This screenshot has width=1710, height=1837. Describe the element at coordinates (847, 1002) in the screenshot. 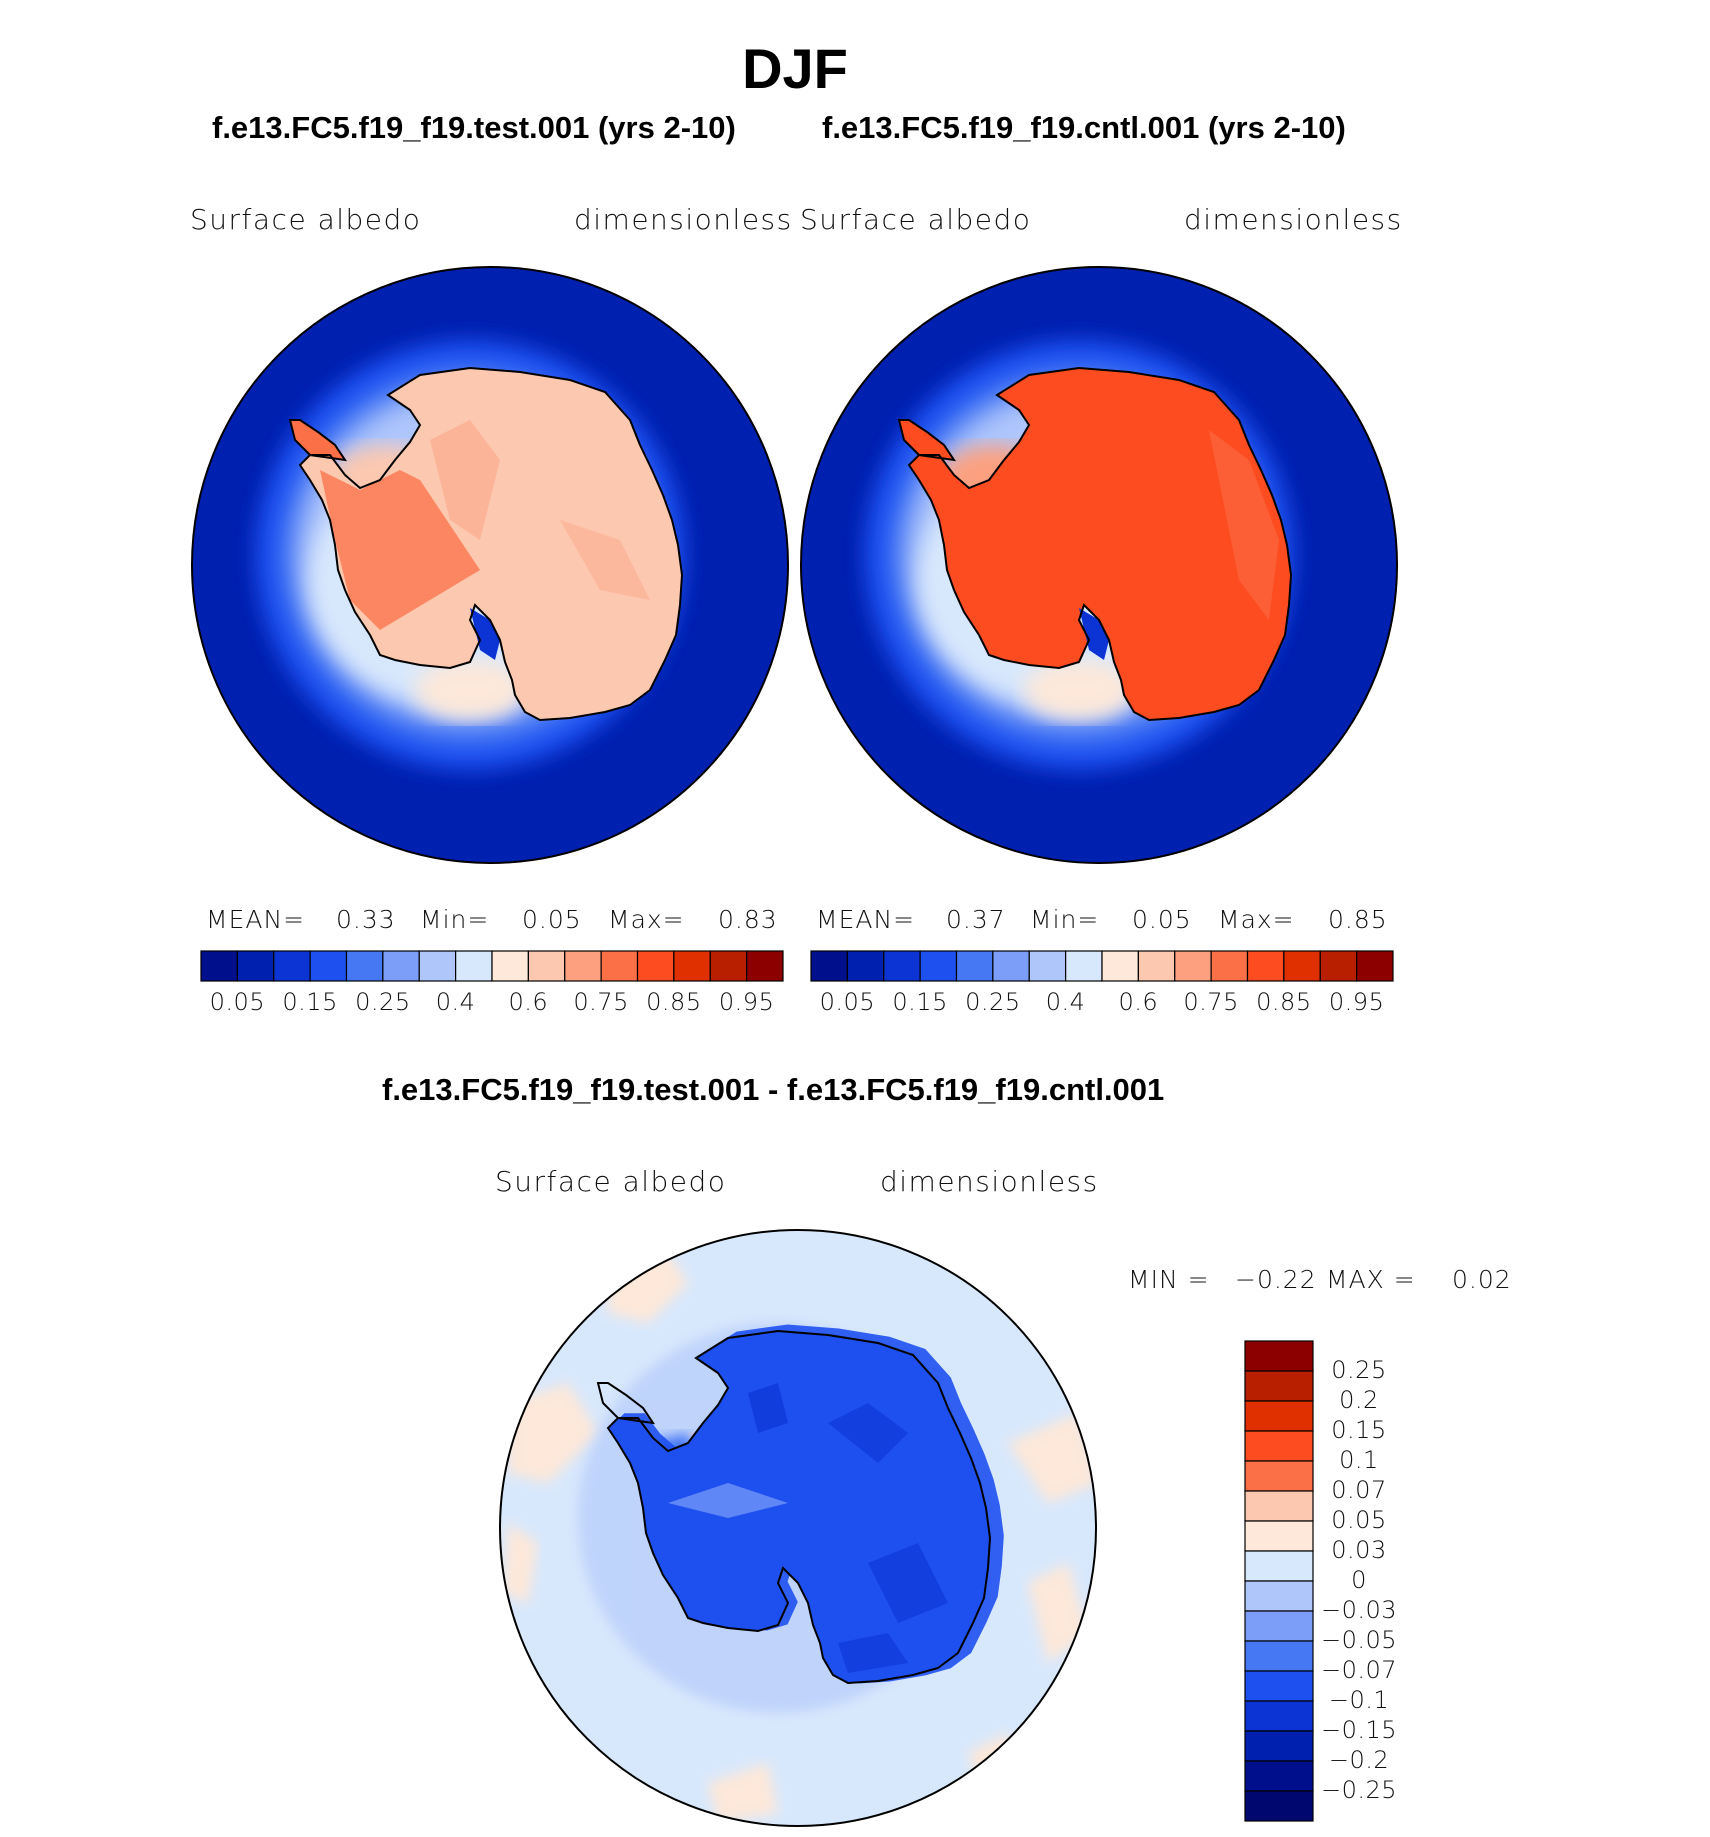

I see `cntl-colorbar-tick-label: 0.05` at that location.